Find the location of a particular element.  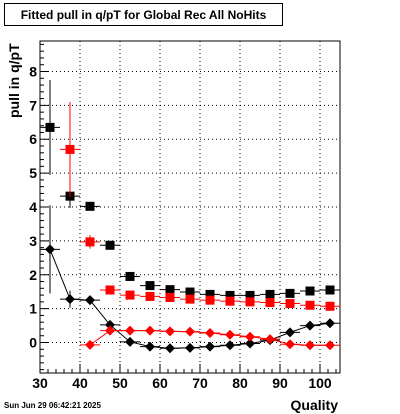

x-tick-label: 80 is located at coordinates (240, 383).